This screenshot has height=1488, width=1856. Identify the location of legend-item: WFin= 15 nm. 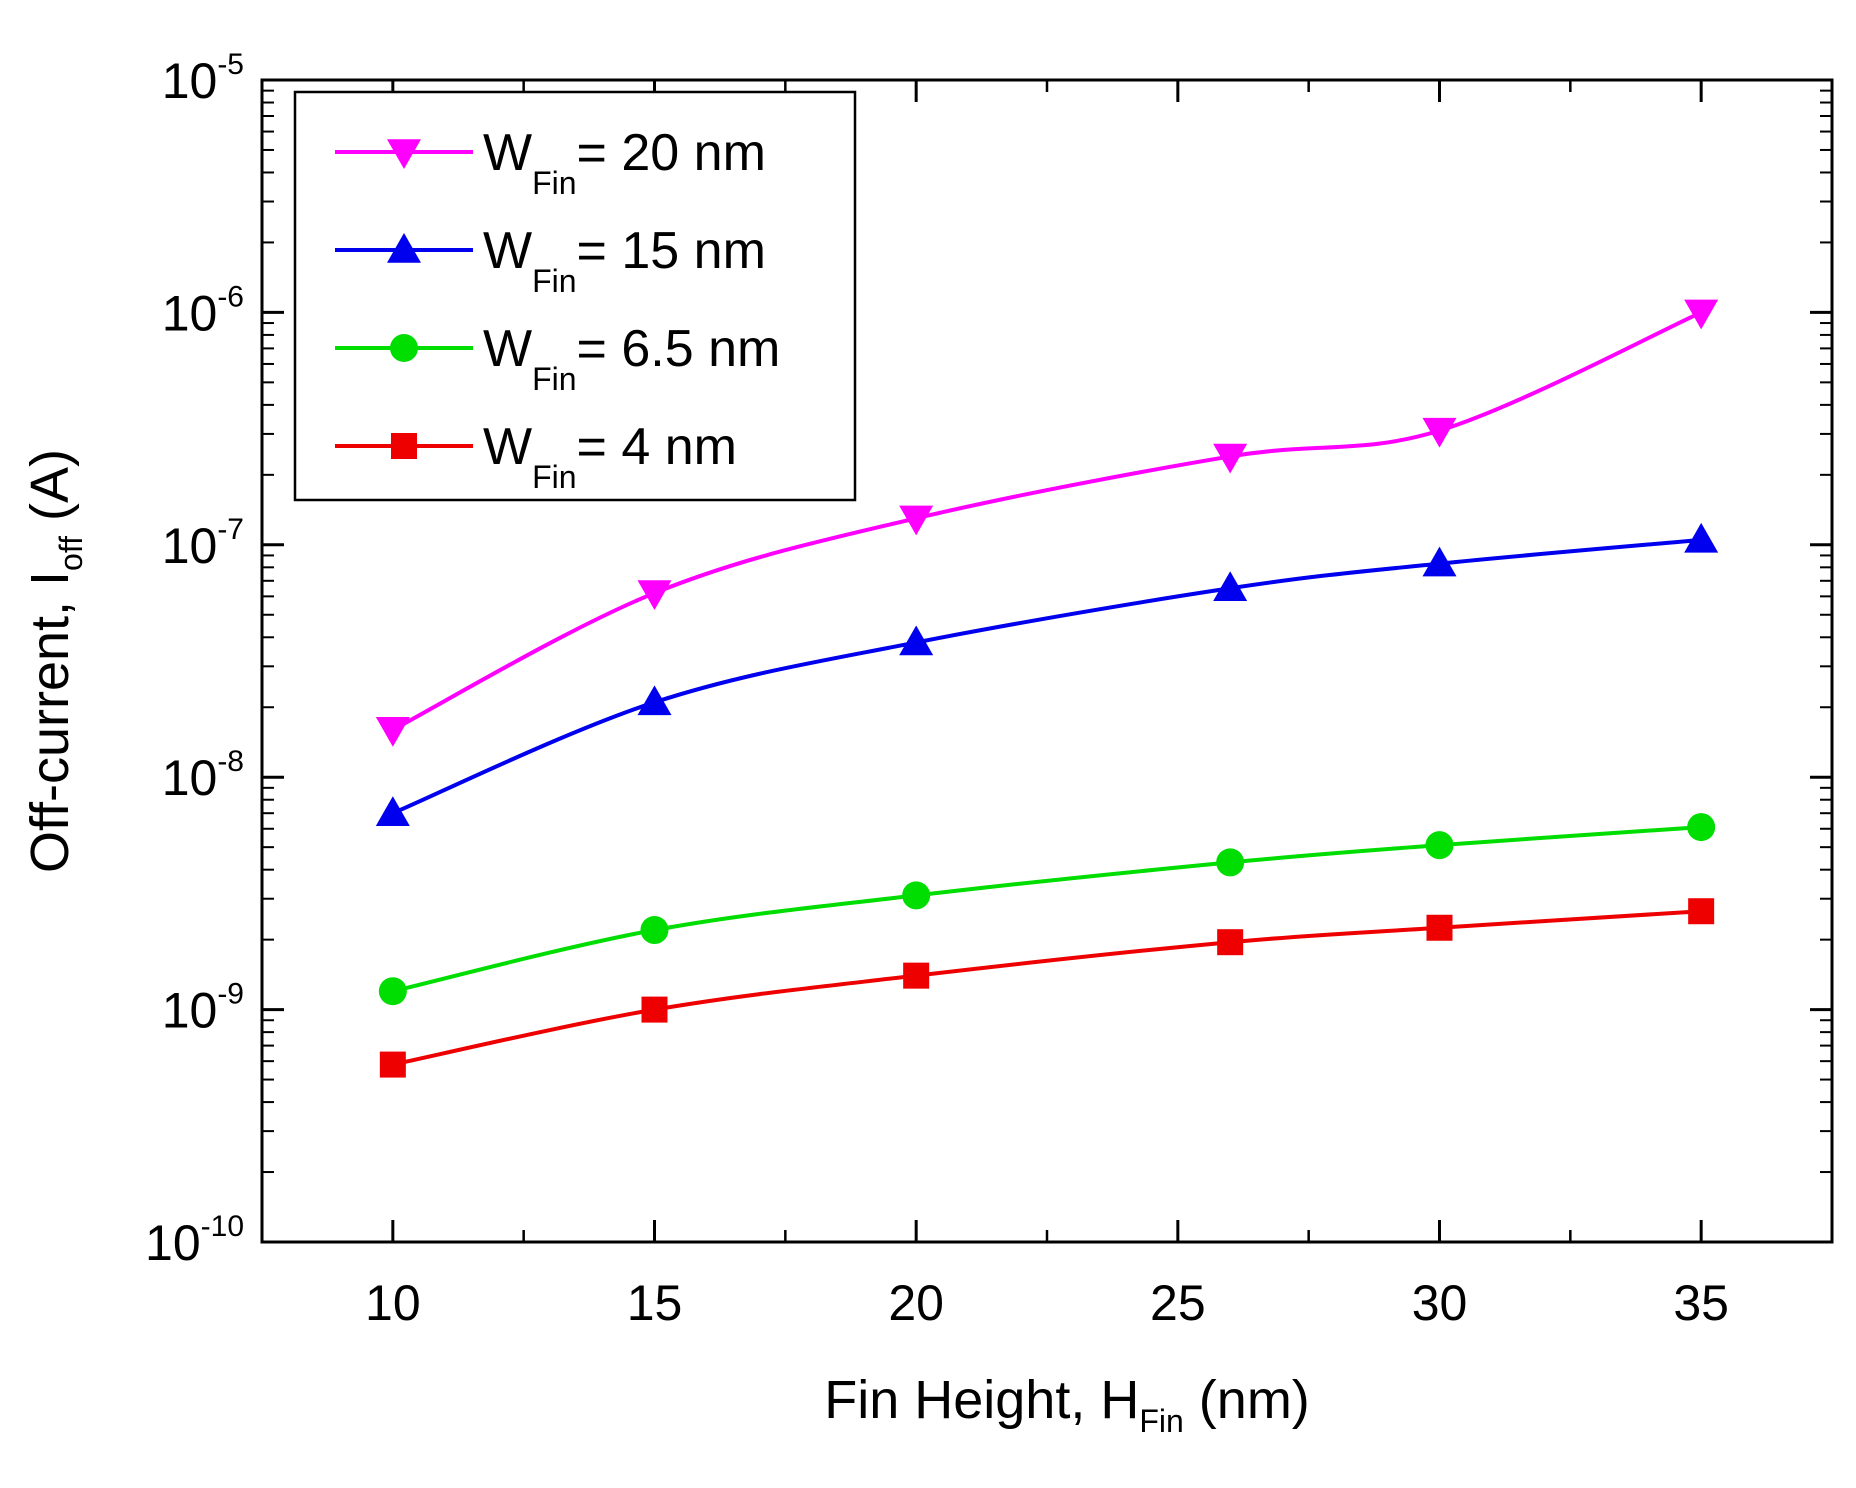
(550, 260).